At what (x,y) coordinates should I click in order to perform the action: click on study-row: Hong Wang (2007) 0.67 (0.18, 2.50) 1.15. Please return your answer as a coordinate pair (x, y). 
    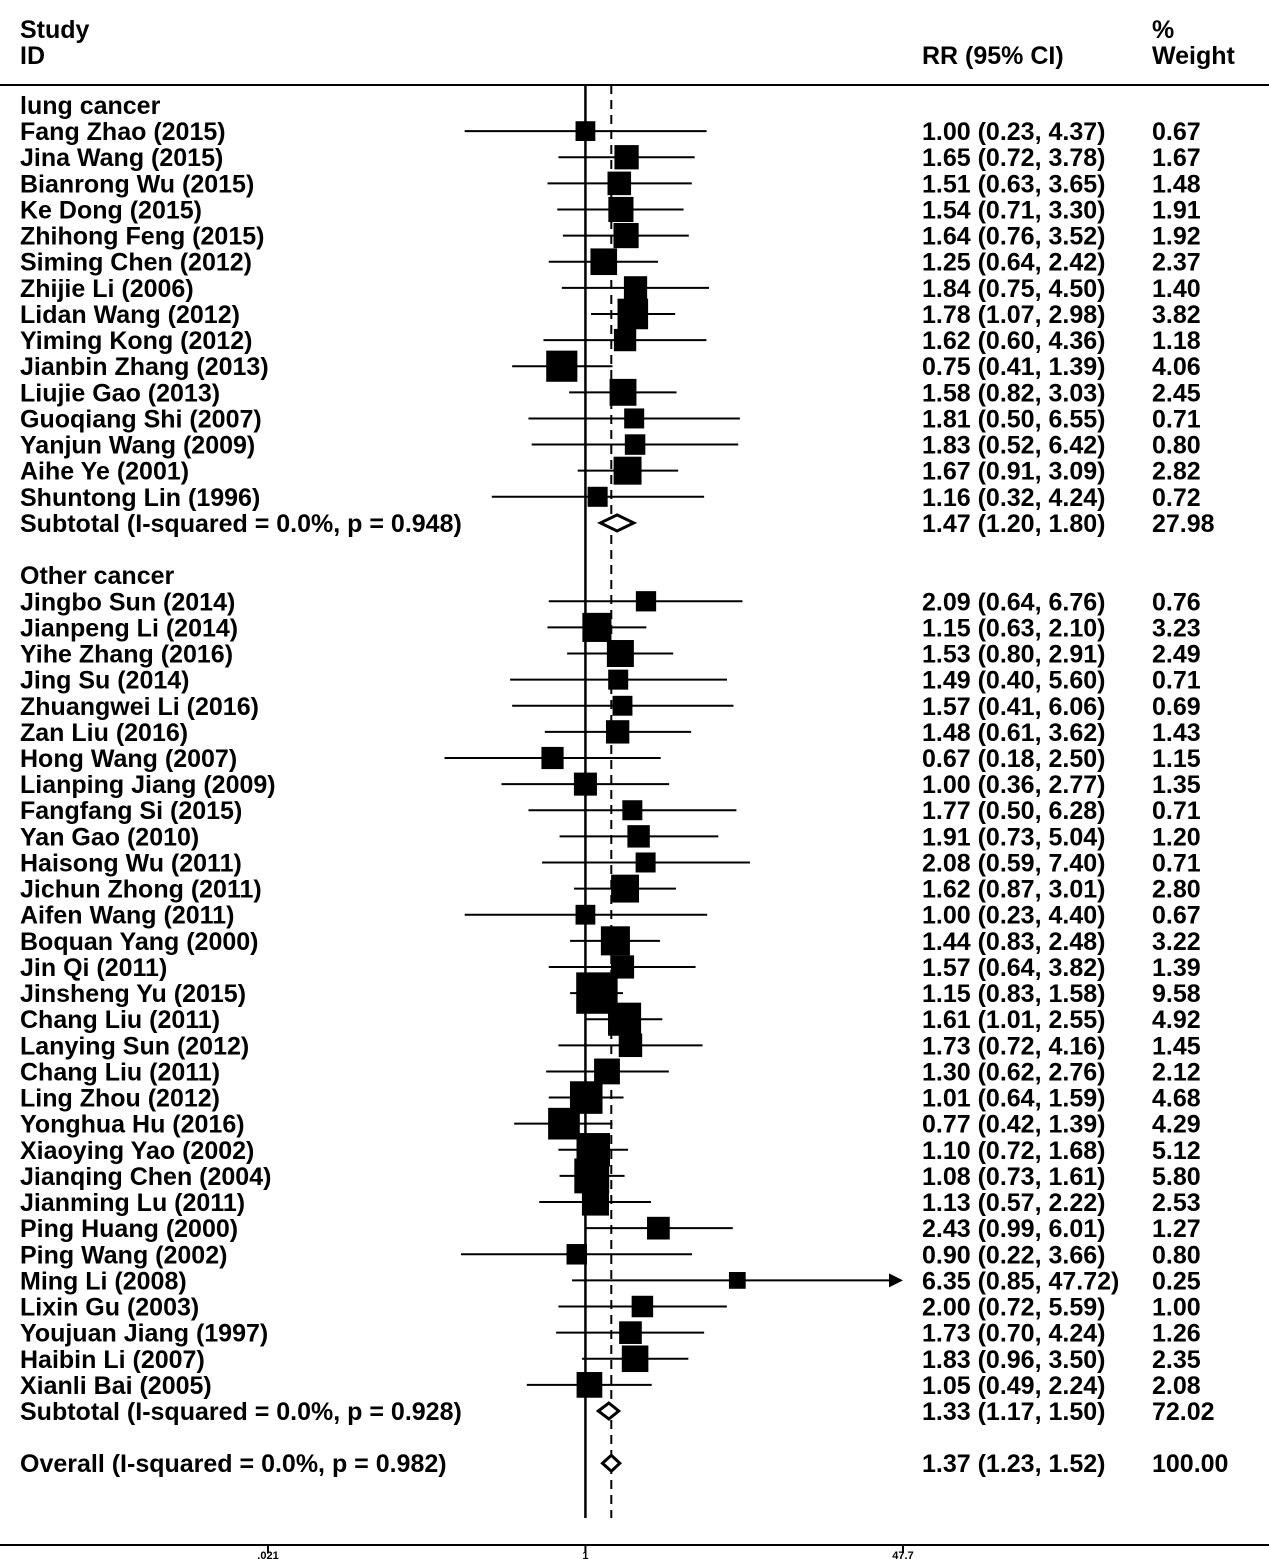
    Looking at the image, I should click on (610, 759).